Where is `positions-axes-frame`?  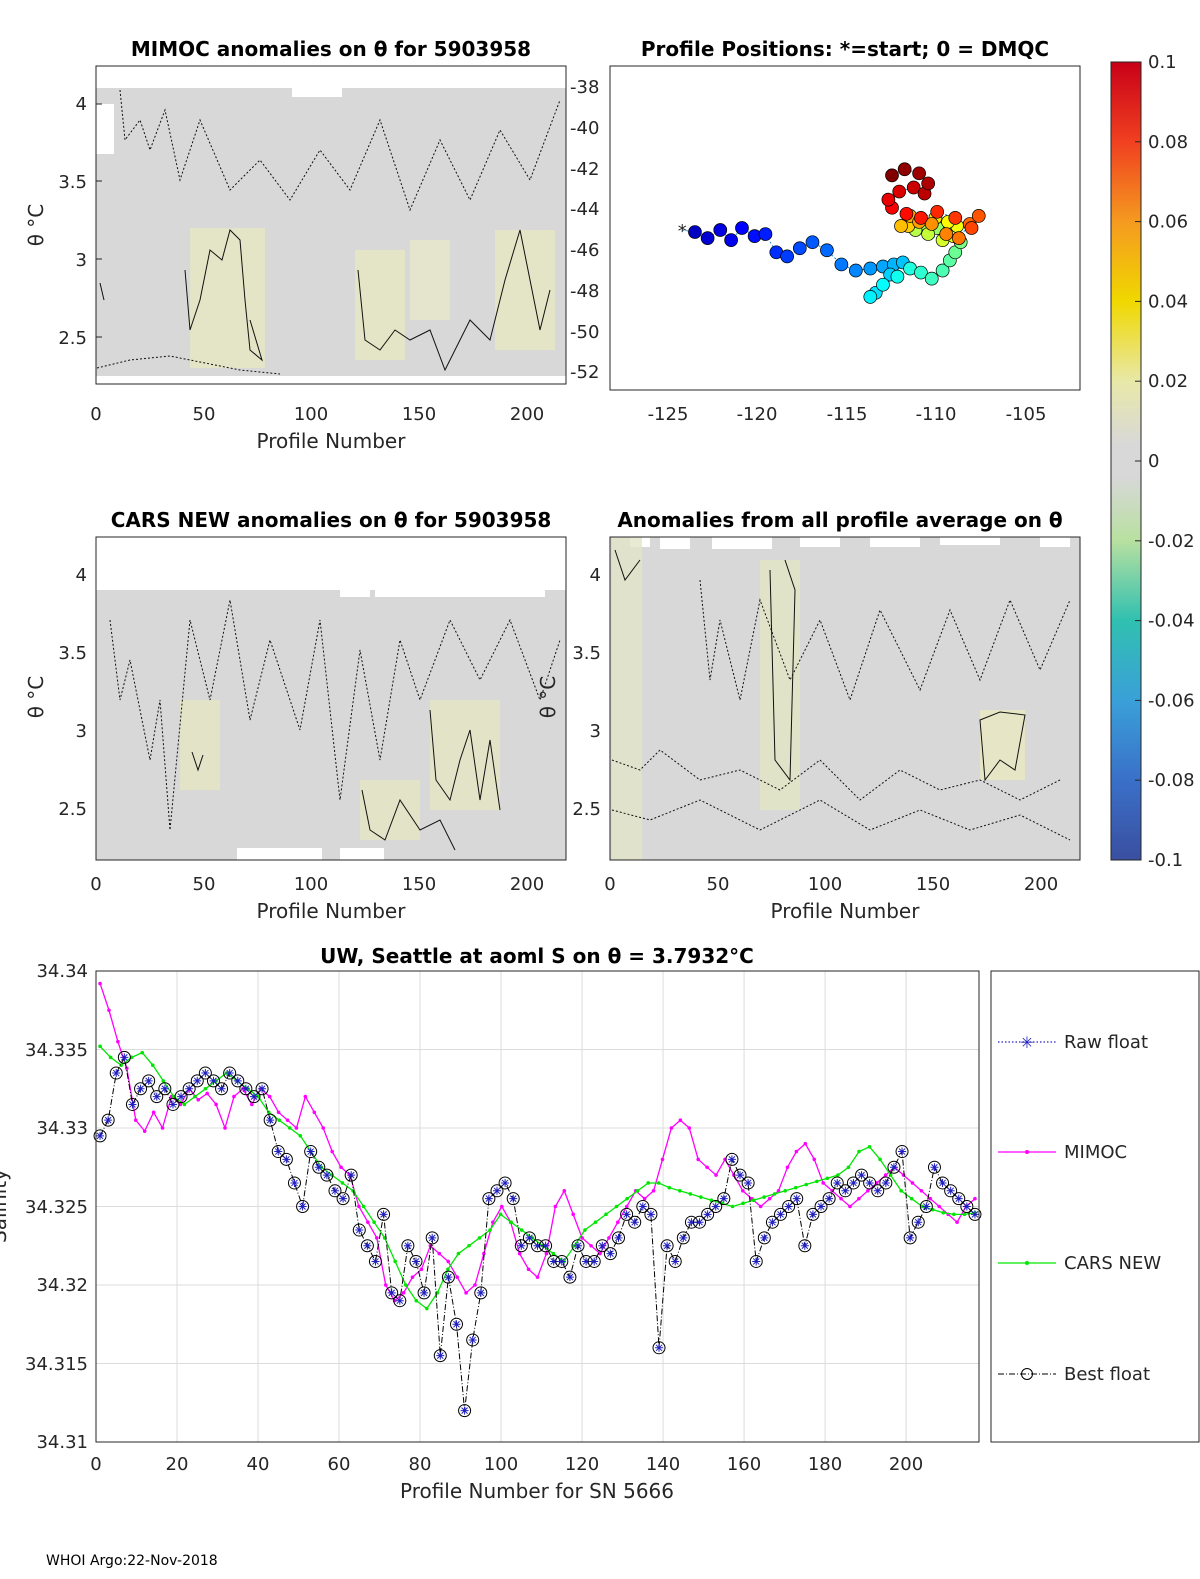 positions-axes-frame is located at coordinates (845, 228).